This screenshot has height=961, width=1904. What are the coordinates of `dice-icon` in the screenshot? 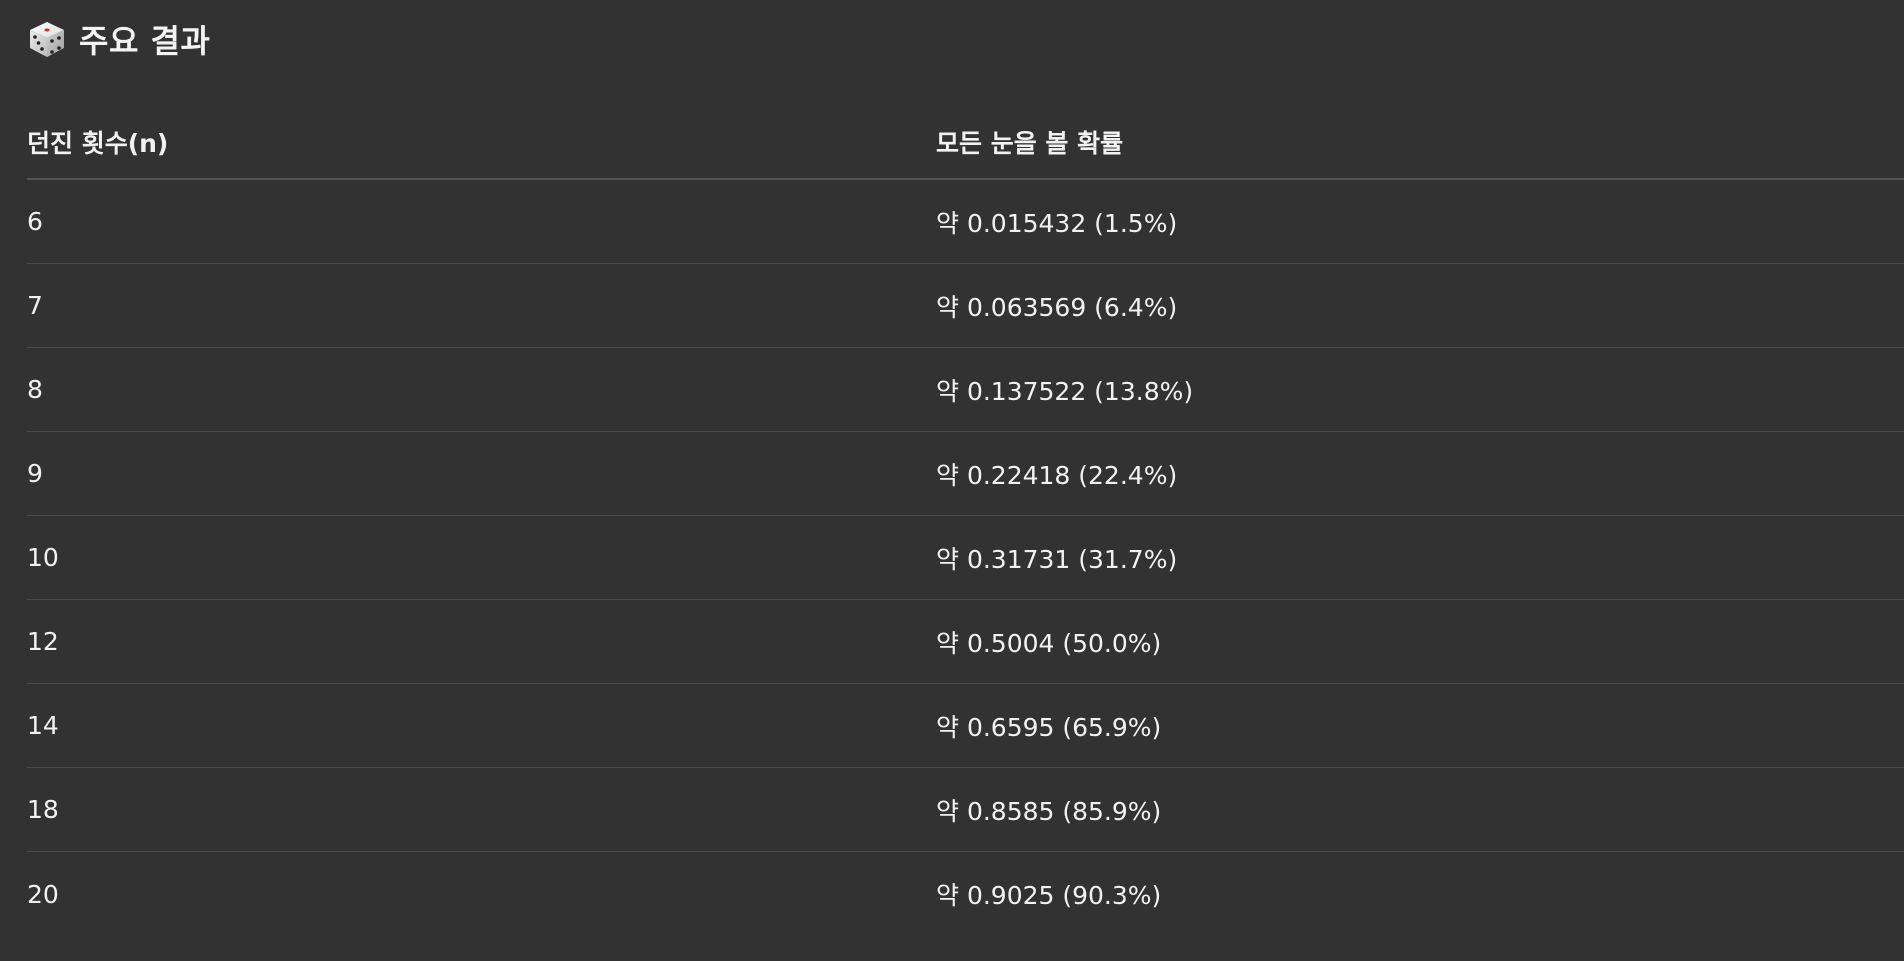 It's located at (47, 39).